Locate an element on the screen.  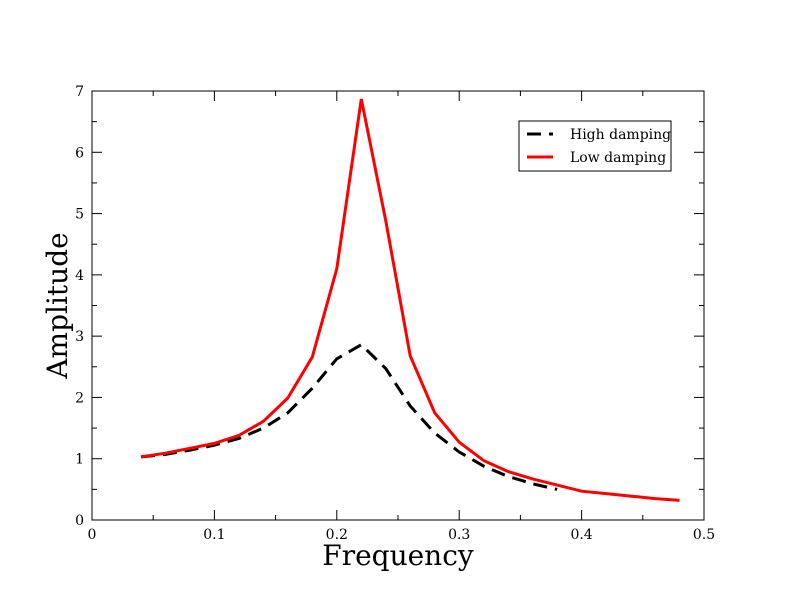
y-tick-label: 6 is located at coordinates (79, 153).